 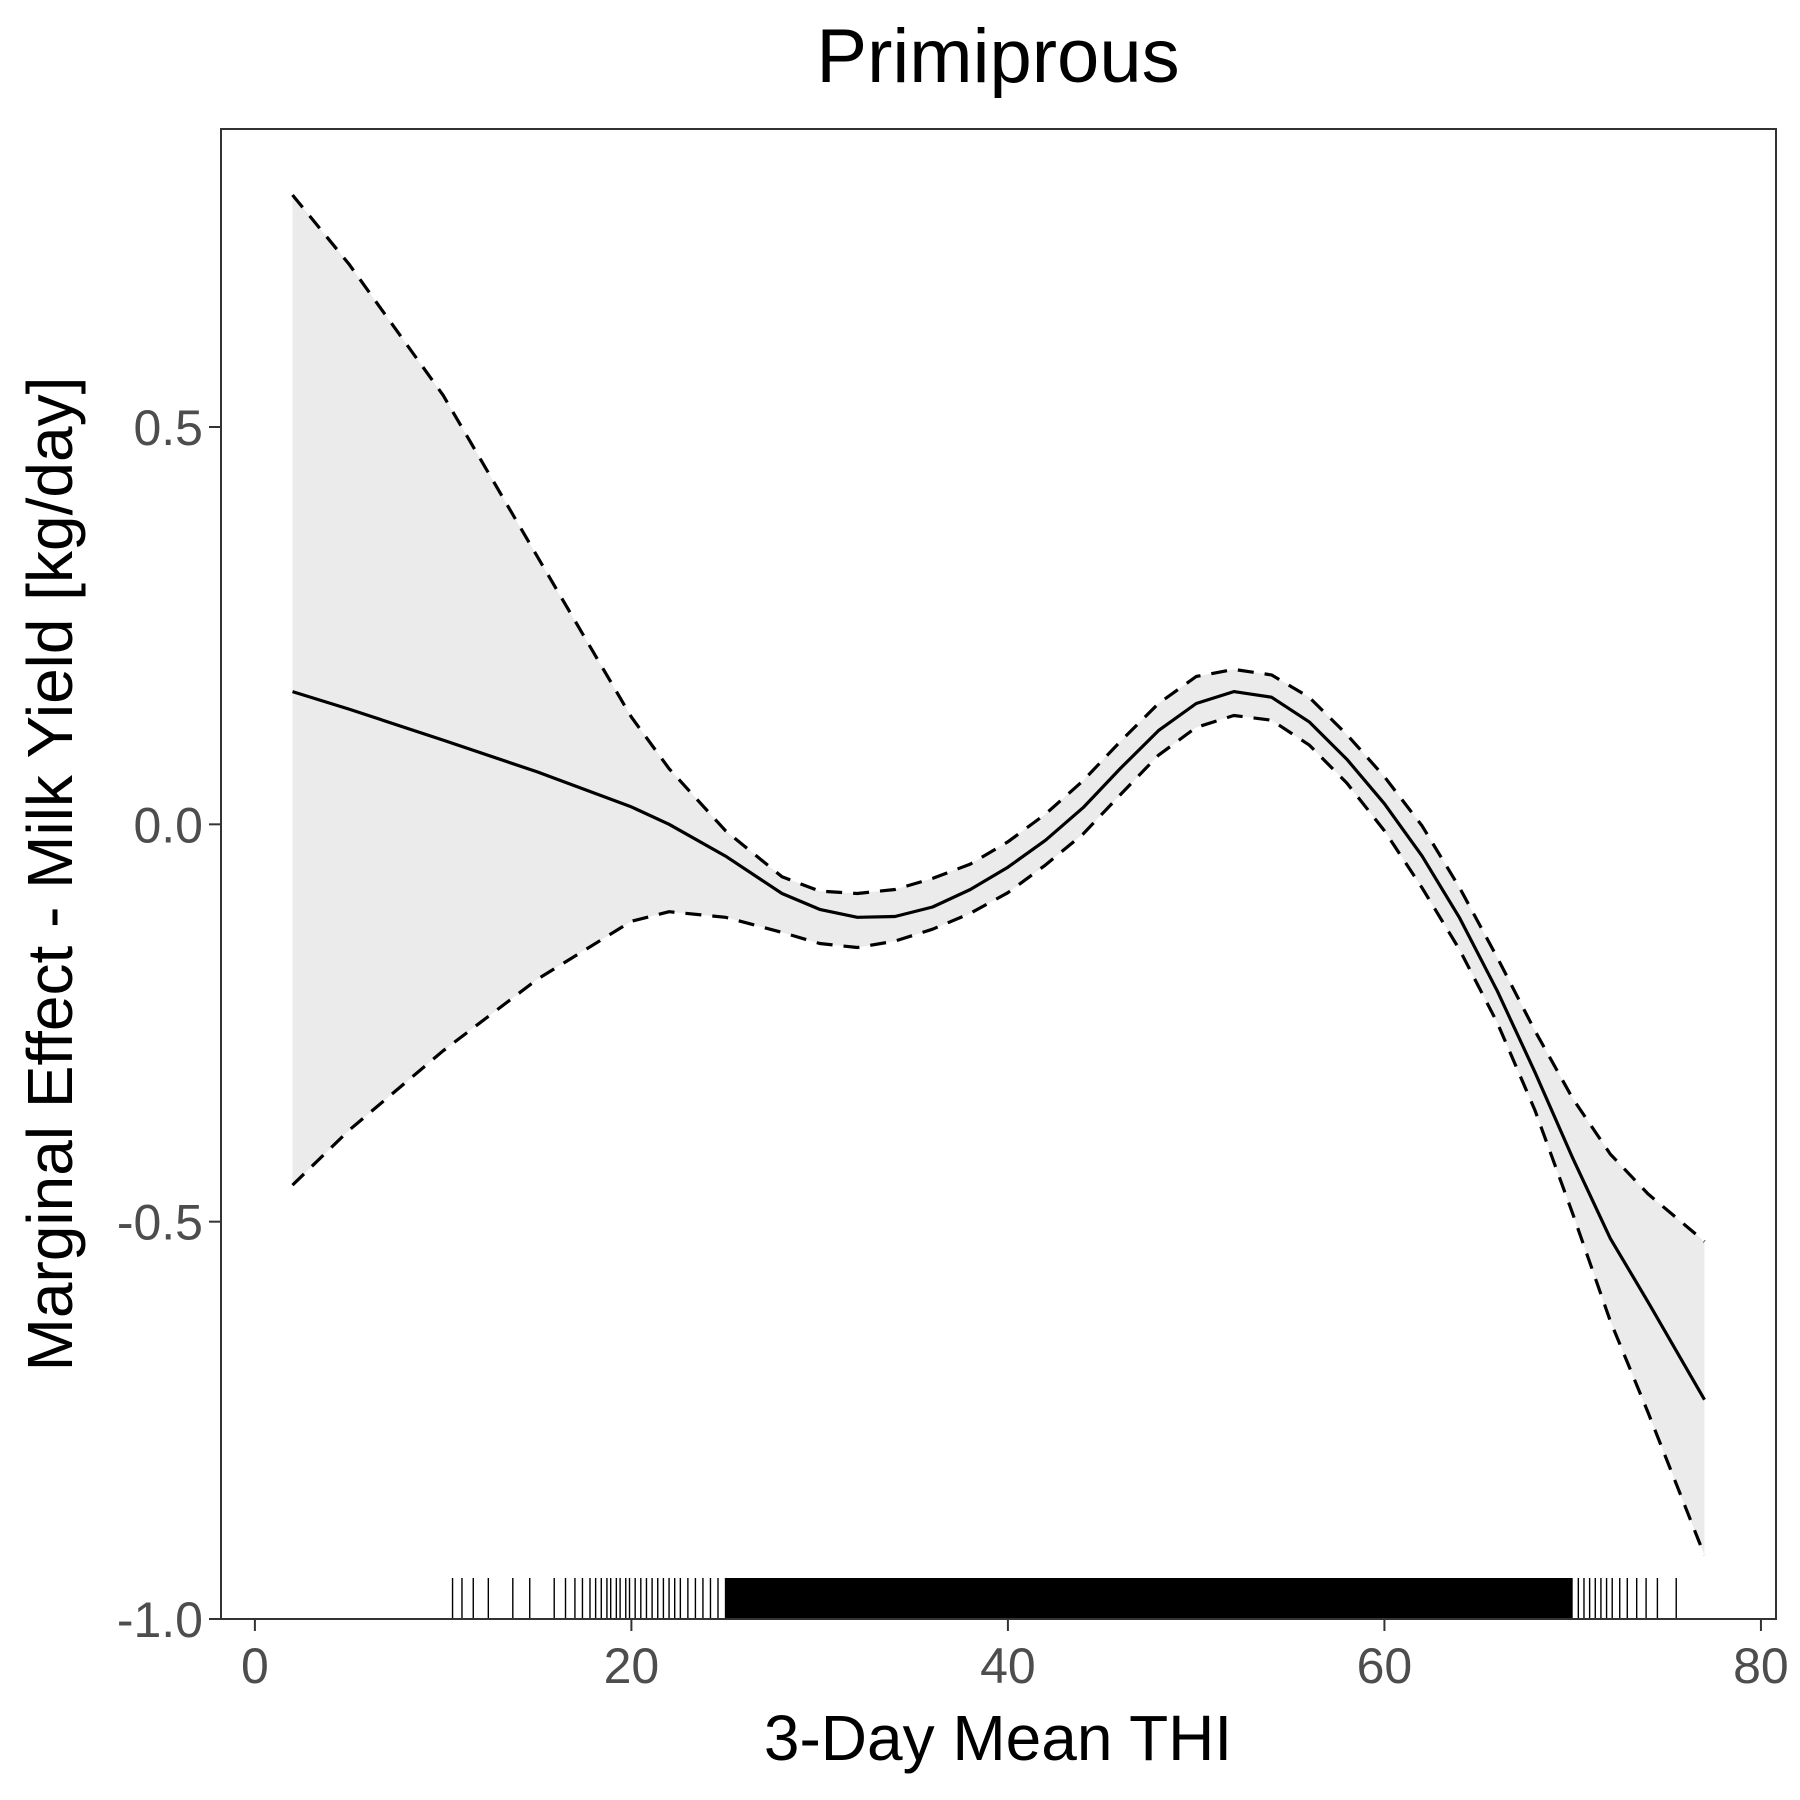 I want to click on y-tick-label: -1.0, so click(x=160, y=1620).